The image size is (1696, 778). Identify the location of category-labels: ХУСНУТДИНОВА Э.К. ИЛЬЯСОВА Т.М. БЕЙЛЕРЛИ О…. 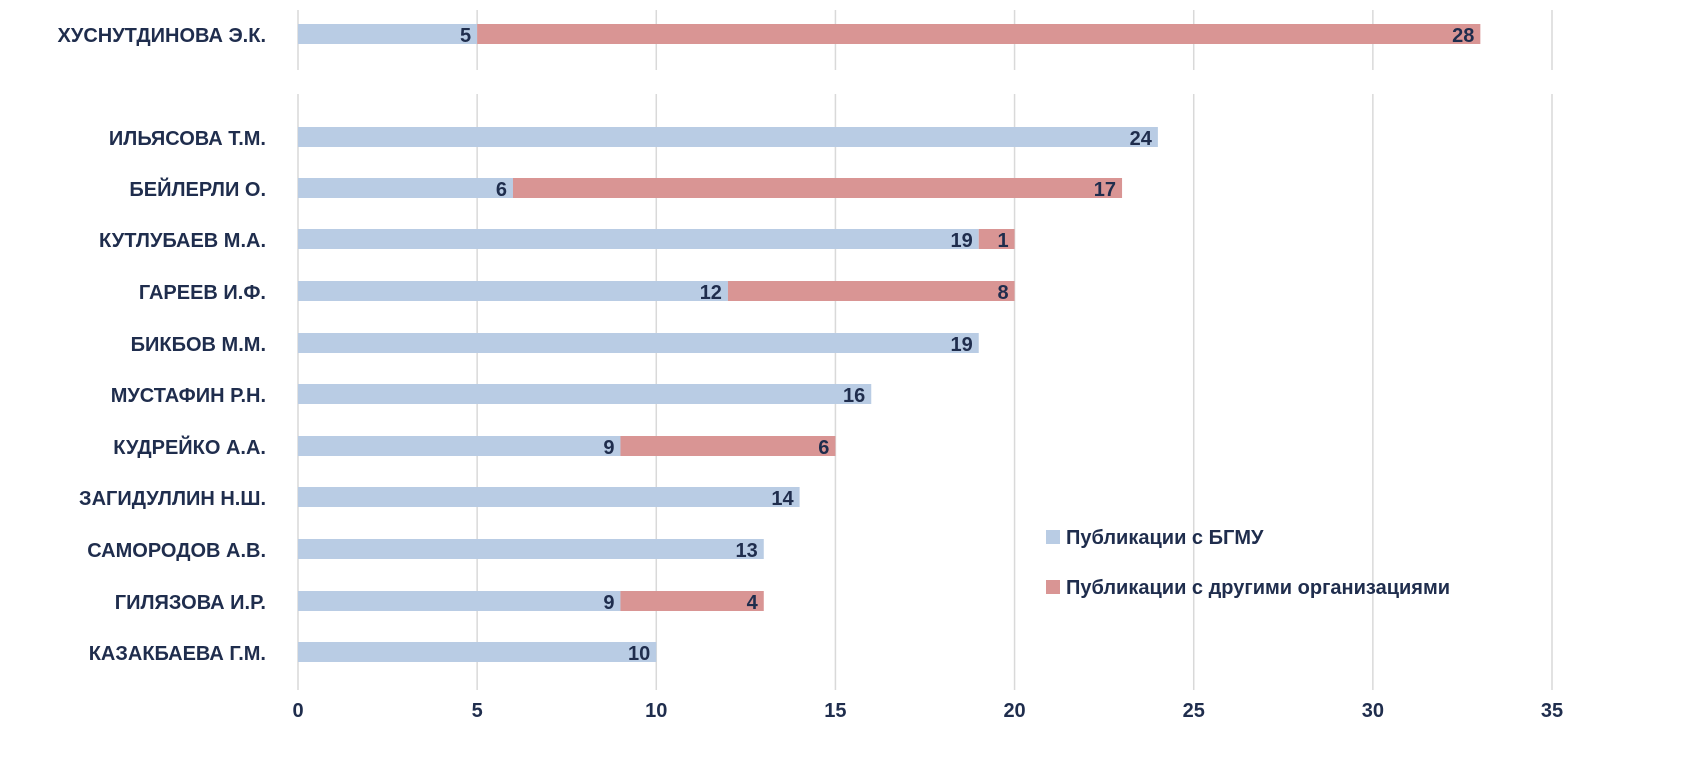
(162, 345).